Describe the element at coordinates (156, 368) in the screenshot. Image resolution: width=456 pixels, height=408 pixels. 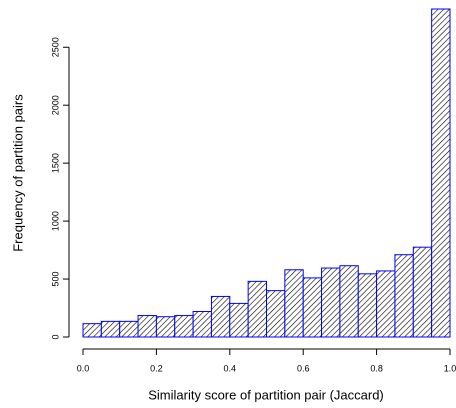
I see `x-tick-label: 0.2` at that location.